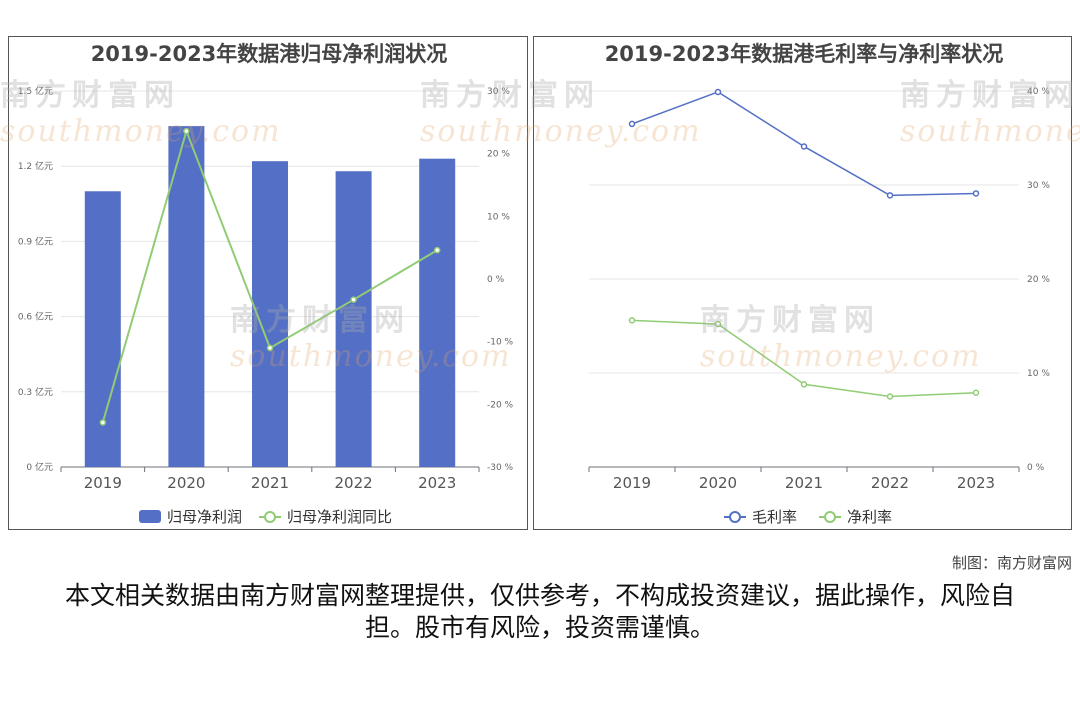 The image size is (1080, 720). Describe the element at coordinates (150, 516) in the screenshot. I see `legend-swatch-bar` at that location.